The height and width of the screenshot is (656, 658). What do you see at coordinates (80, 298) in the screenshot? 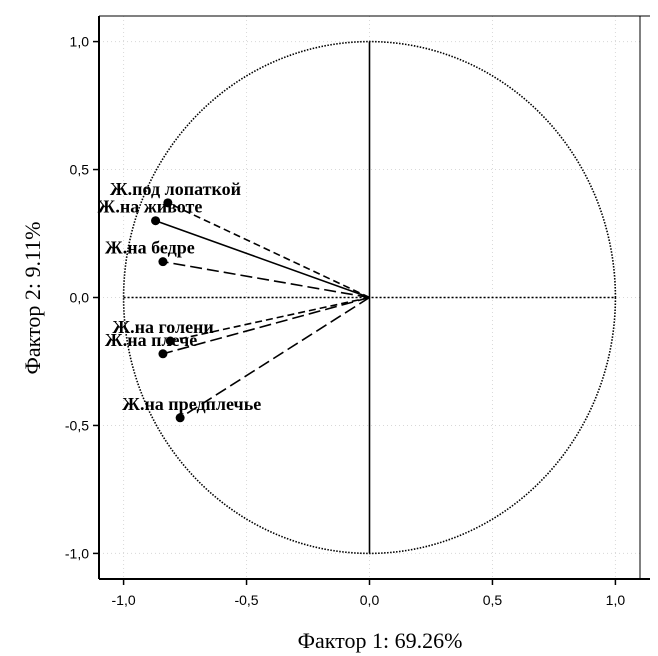
I see `y-tick-label: 0,0` at bounding box center [80, 298].